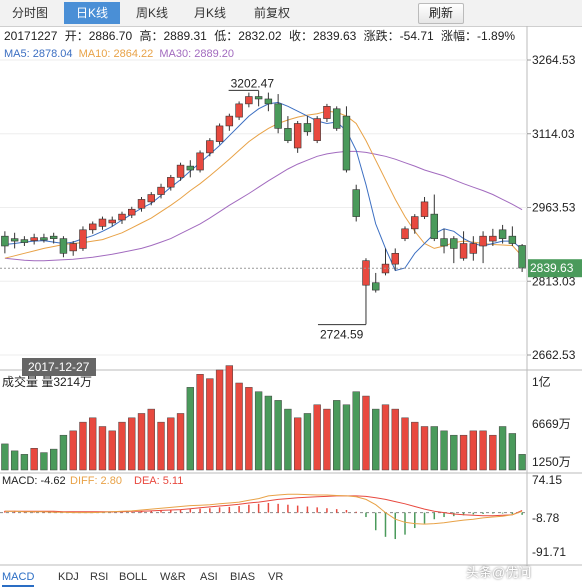 This screenshot has height=587, width=582. Describe the element at coordinates (47, 381) in the screenshot. I see `volume-title: 成交量 量3214万` at that location.